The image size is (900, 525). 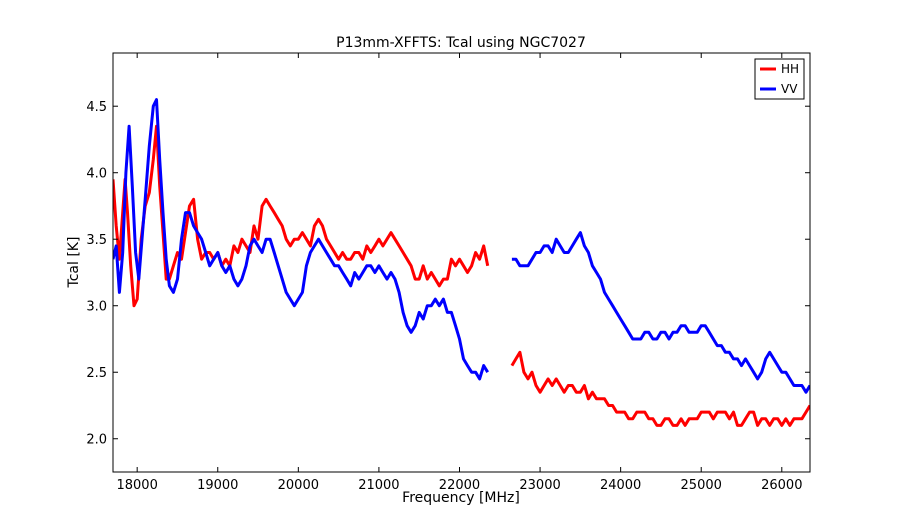 What do you see at coordinates (96, 440) in the screenshot?
I see `y-tick-label: 2.0` at bounding box center [96, 440].